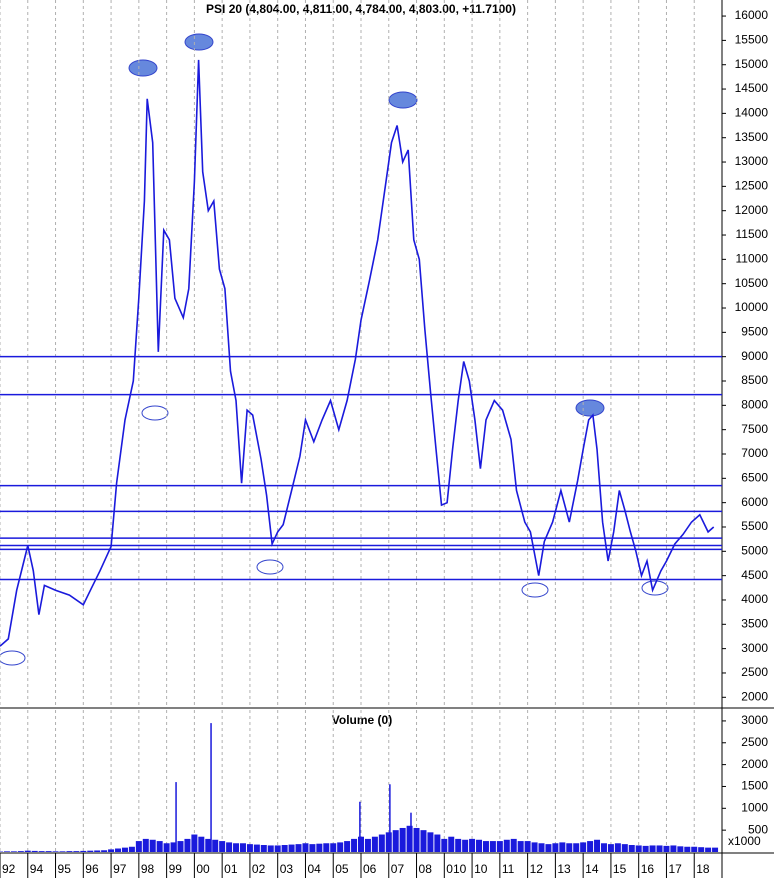 The height and width of the screenshot is (878, 774). I want to click on y-tick-label: 11500, so click(752, 234).